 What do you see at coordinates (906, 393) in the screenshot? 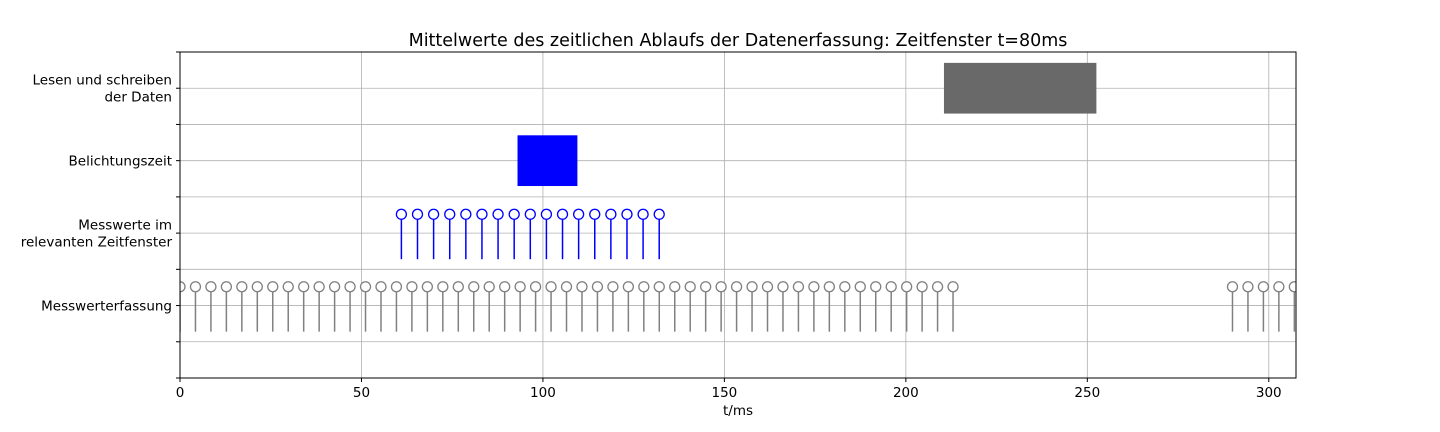
I see `x-tick-label: 200` at bounding box center [906, 393].